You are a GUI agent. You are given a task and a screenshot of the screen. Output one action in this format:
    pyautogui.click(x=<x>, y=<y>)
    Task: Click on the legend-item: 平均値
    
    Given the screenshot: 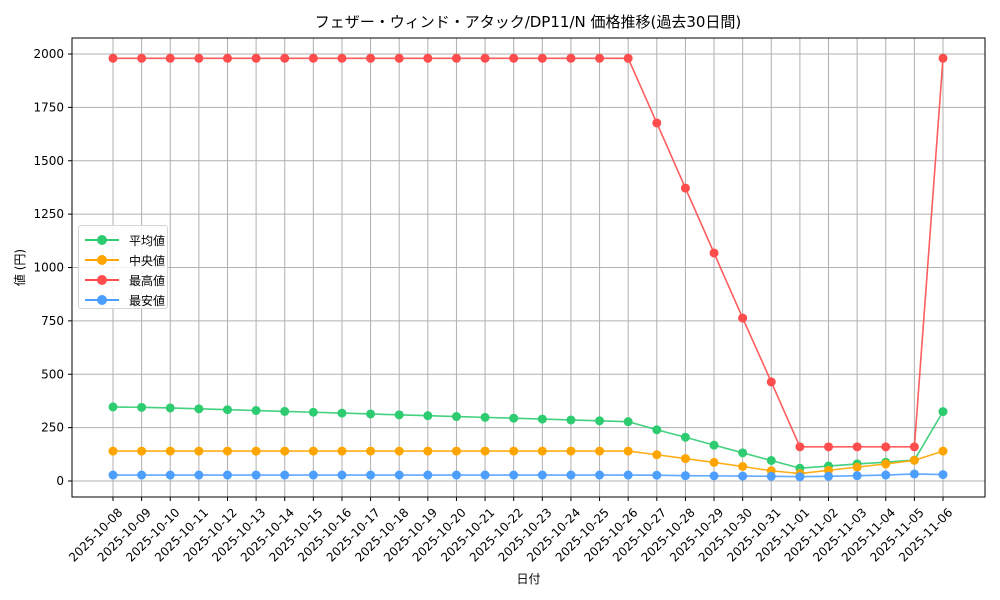 What is the action you would take?
    pyautogui.click(x=126, y=240)
    